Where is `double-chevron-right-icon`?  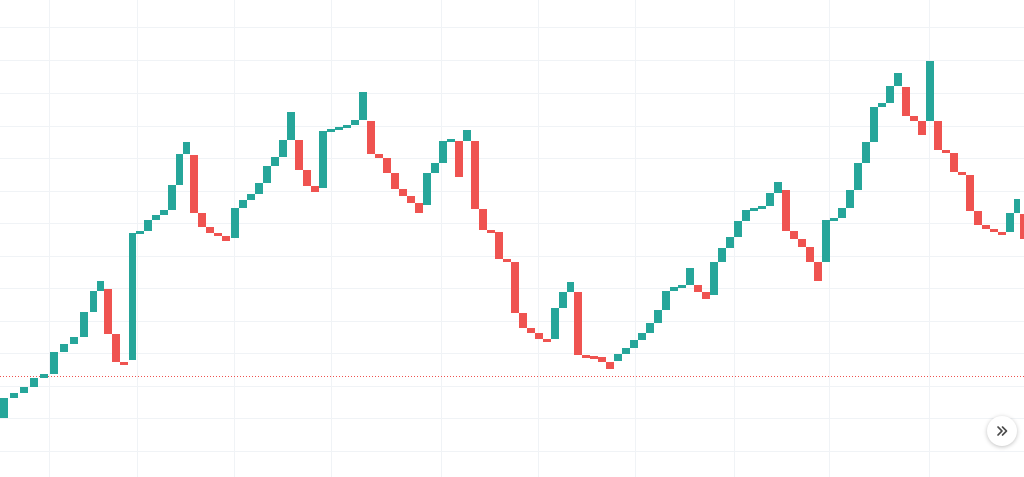
double-chevron-right-icon is located at coordinates (1002, 431).